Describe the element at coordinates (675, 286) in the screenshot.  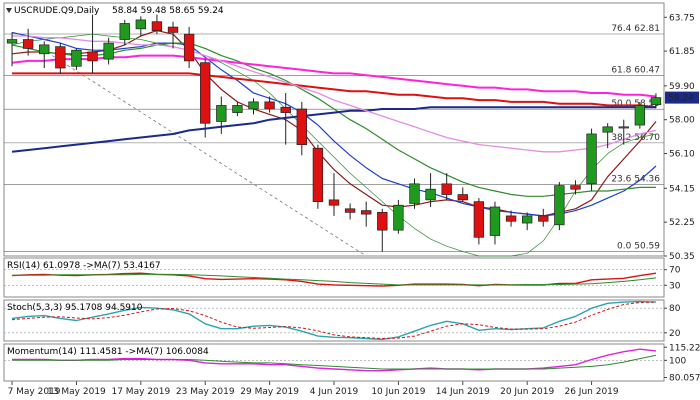
I see `indicator-tick-label: 30` at that location.